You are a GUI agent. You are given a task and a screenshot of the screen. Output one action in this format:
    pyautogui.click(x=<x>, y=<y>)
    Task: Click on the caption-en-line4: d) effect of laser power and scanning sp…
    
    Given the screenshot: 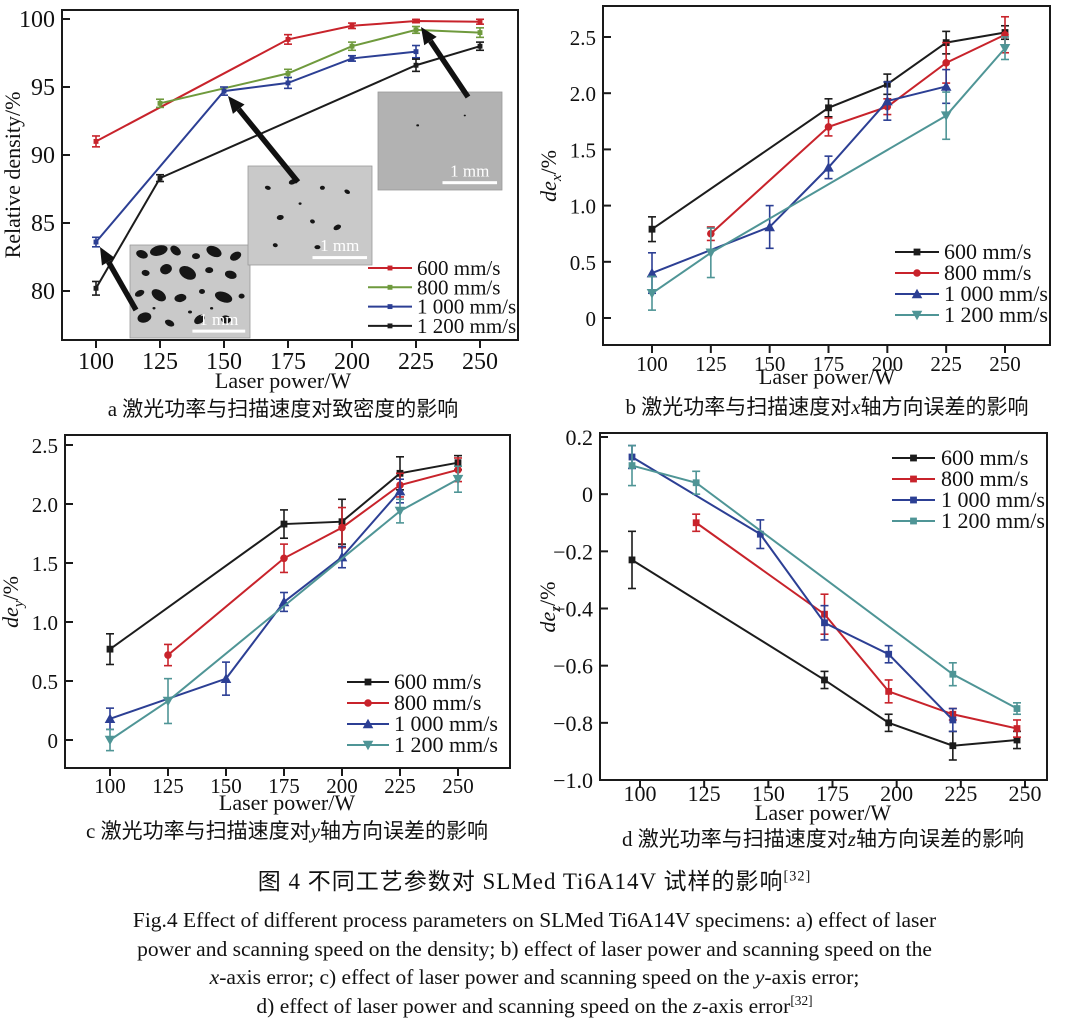 What is the action you would take?
    pyautogui.click(x=534, y=1006)
    